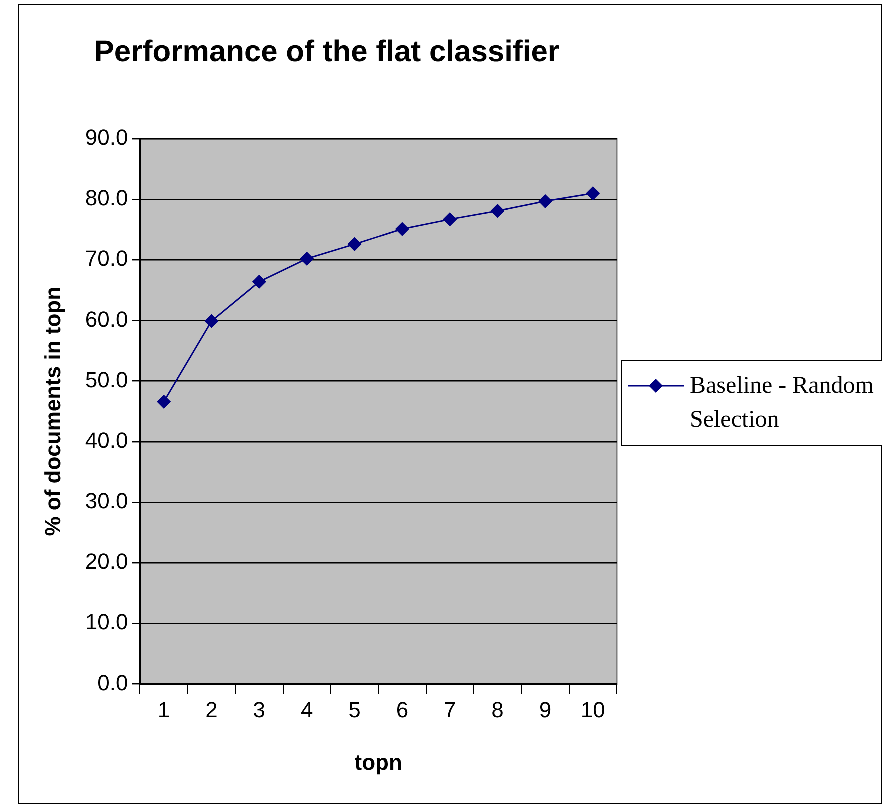 The height and width of the screenshot is (809, 882). What do you see at coordinates (378, 762) in the screenshot?
I see `x-axis-title: topn` at bounding box center [378, 762].